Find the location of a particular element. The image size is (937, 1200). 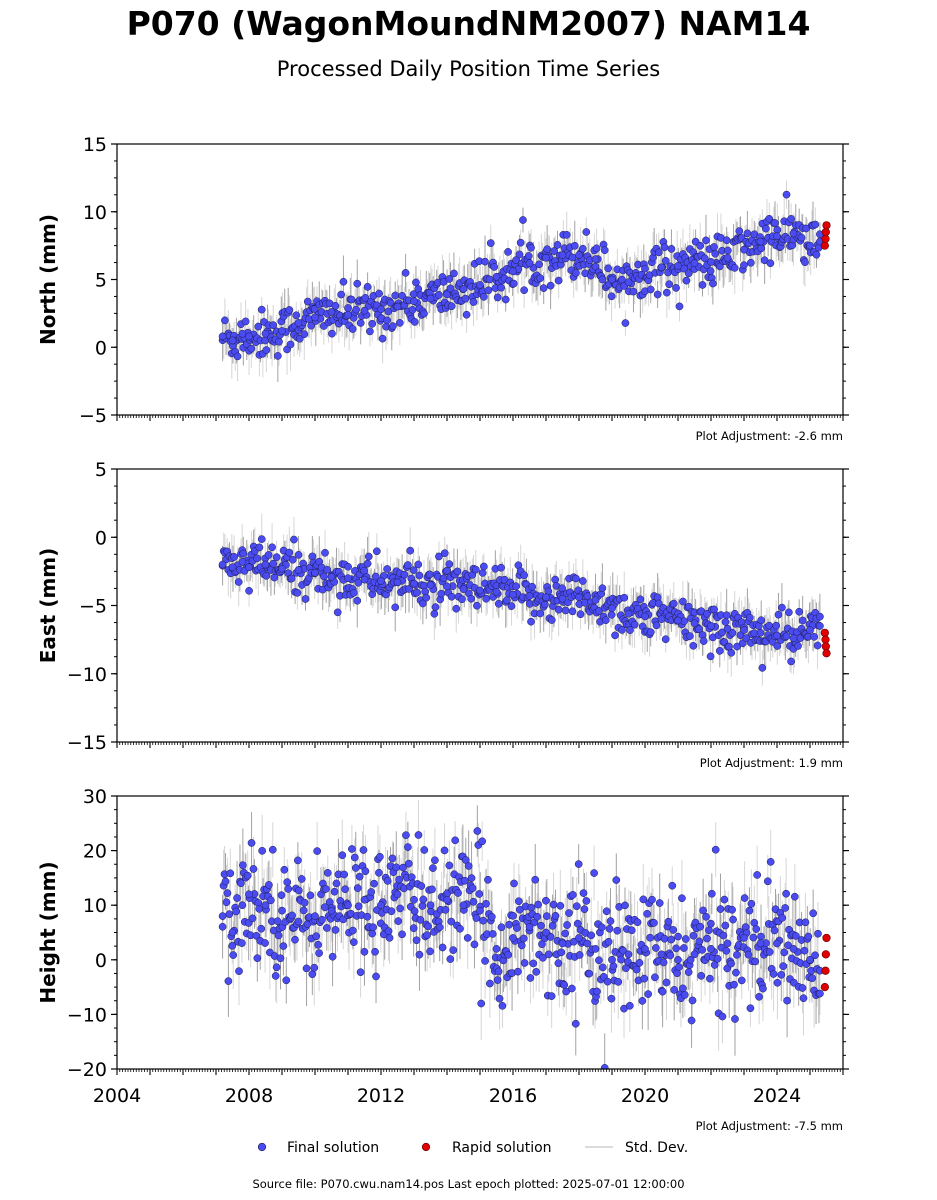

height-y-tick-label: 10 is located at coordinates (95, 906).